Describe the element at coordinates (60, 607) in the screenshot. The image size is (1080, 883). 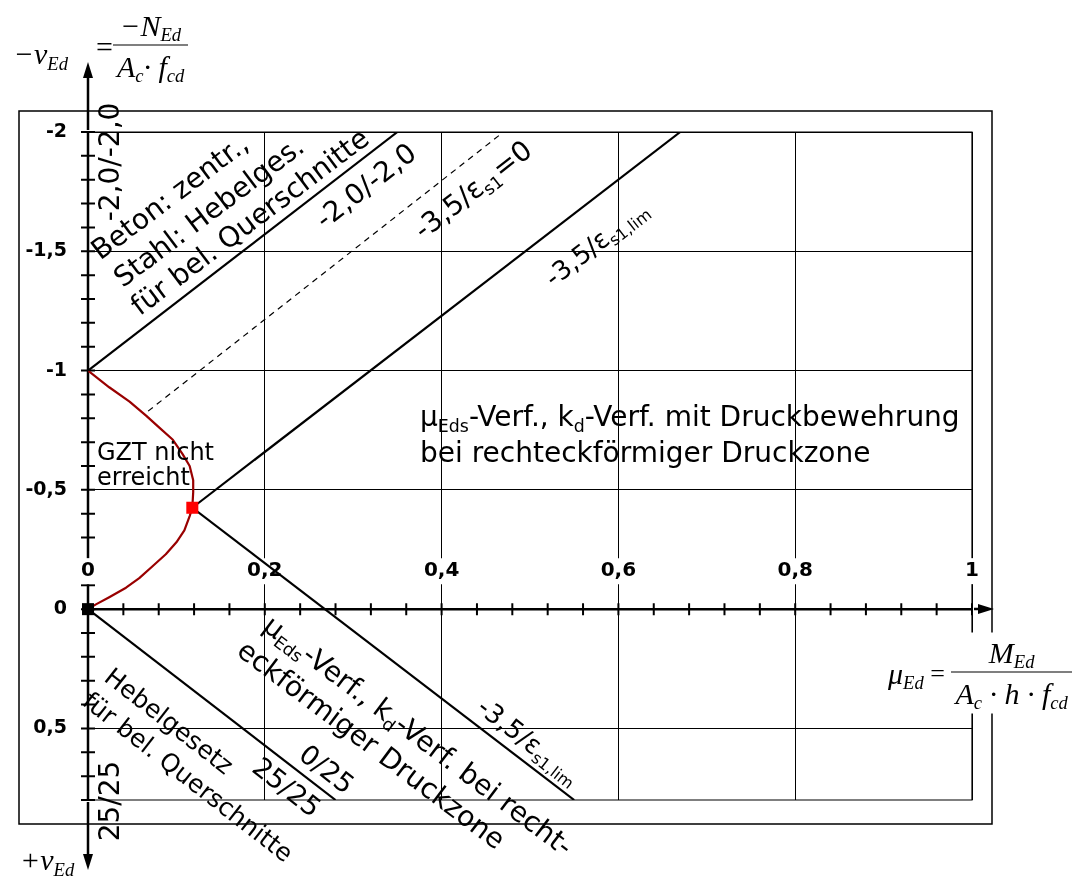
I see `y-tick-label: 0` at that location.